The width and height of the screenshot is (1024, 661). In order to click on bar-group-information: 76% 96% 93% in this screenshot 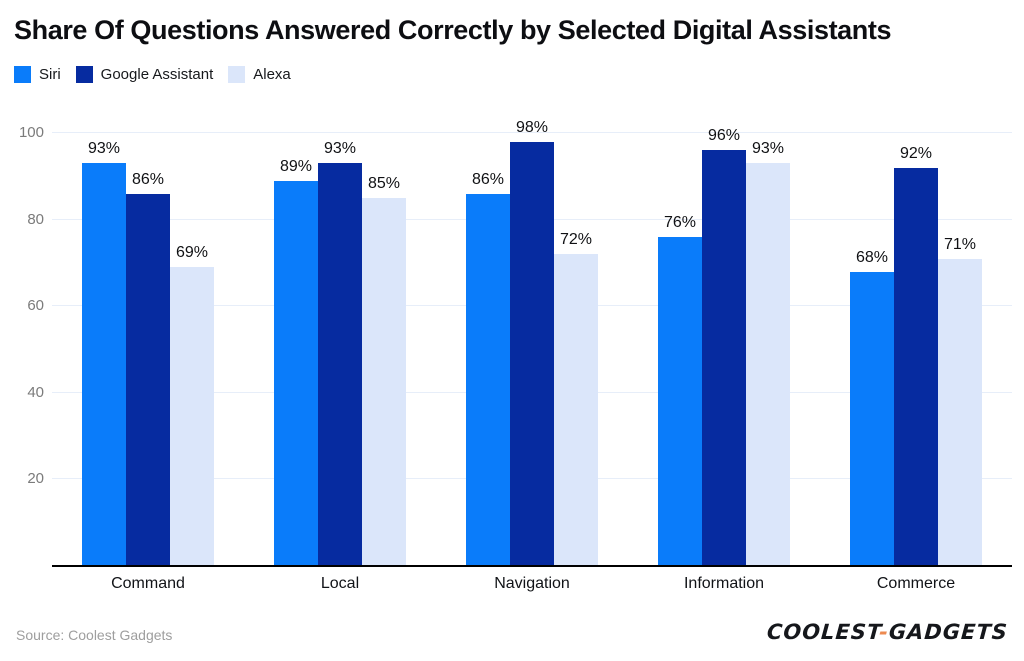, I will do `click(724, 346)`.